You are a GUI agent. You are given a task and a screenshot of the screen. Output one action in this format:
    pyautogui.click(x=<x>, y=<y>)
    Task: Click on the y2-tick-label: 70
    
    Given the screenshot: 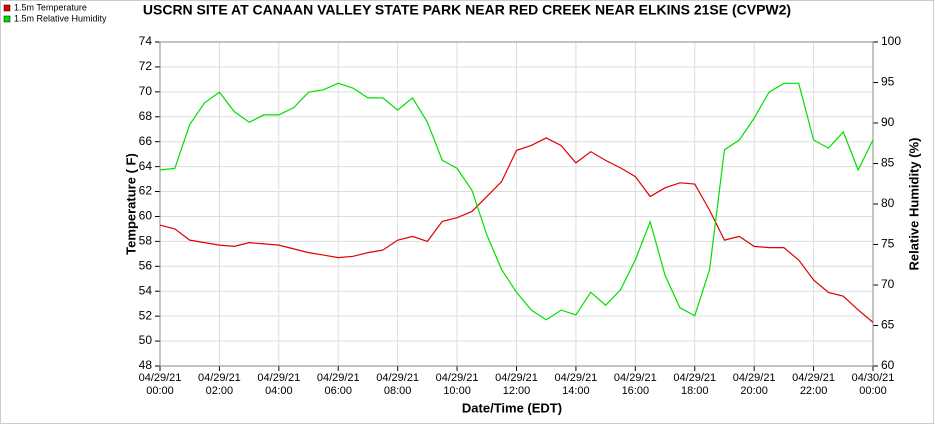 What is the action you would take?
    pyautogui.click(x=888, y=284)
    